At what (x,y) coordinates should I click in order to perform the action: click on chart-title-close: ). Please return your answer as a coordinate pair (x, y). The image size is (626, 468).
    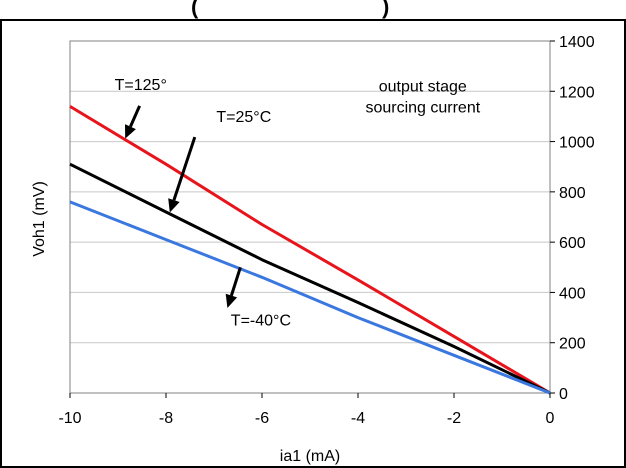
    Looking at the image, I should click on (385, 9).